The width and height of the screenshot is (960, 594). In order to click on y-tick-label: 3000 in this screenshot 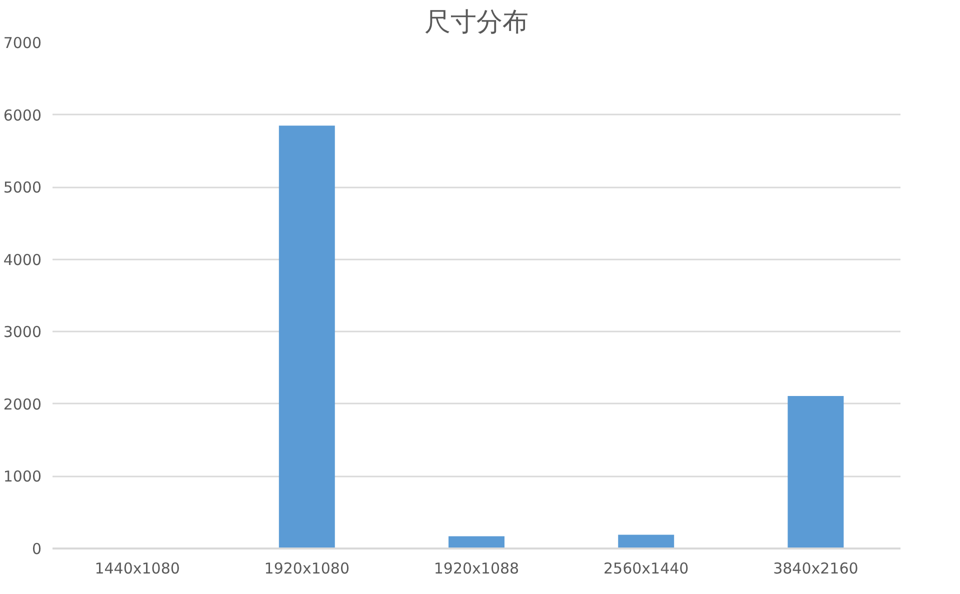, I will do `click(22, 332)`.